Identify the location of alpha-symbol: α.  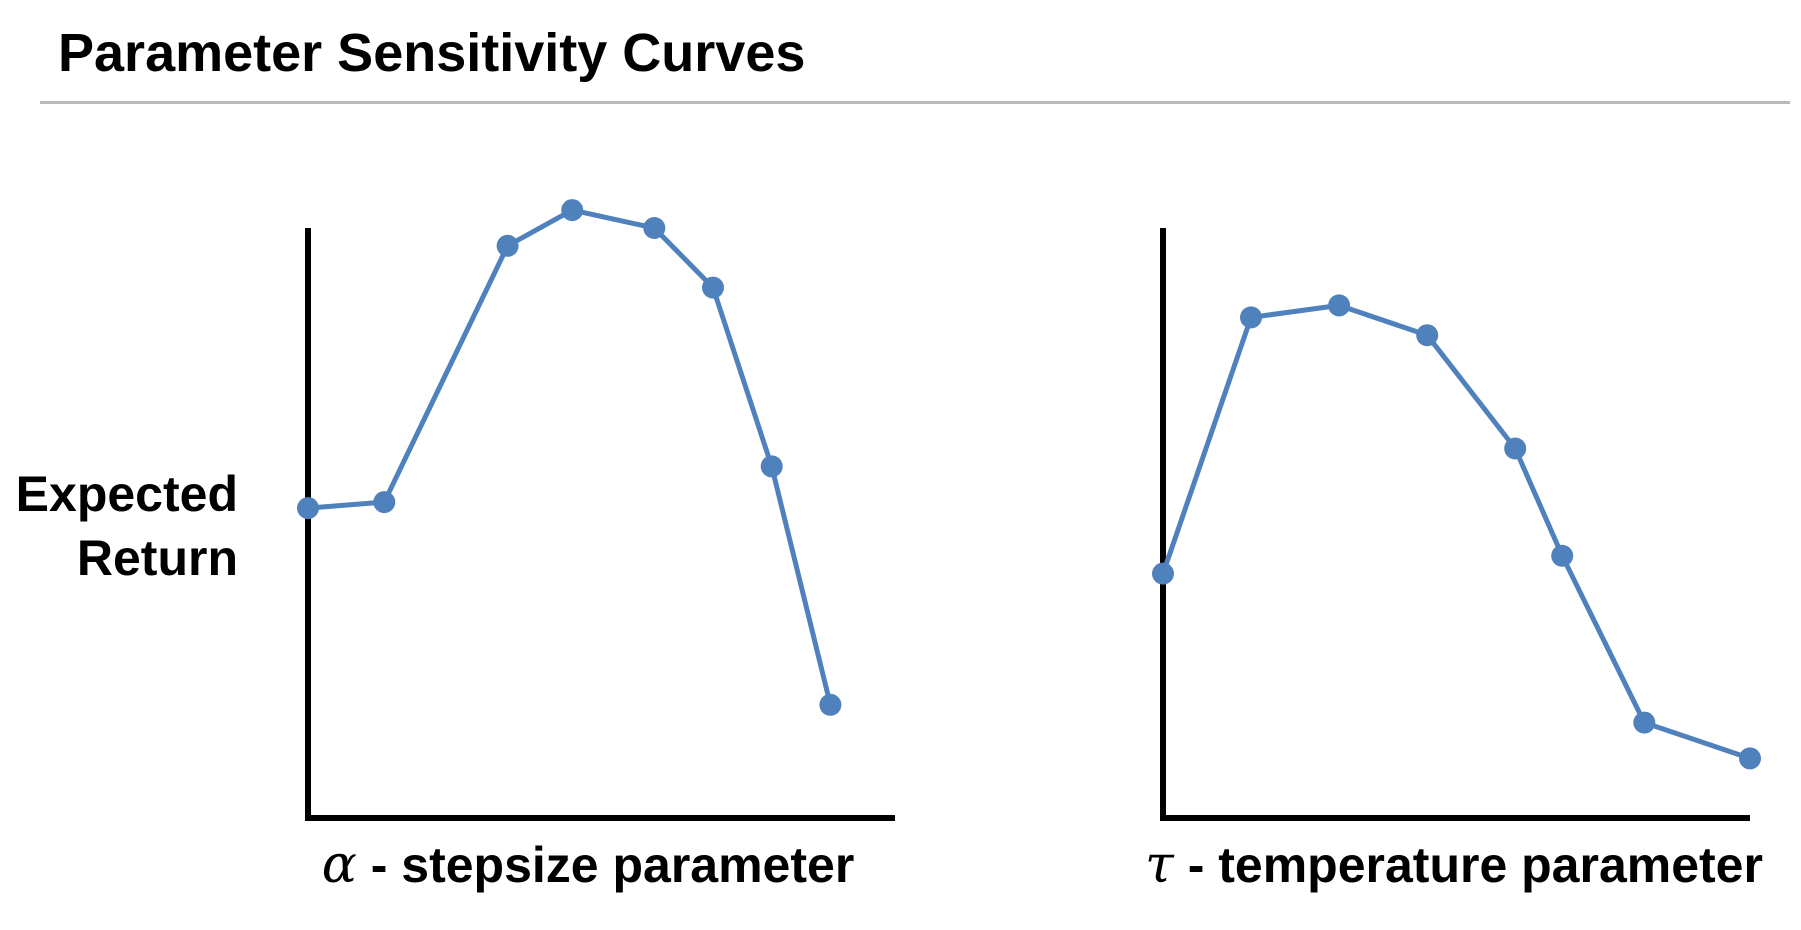
(339, 865).